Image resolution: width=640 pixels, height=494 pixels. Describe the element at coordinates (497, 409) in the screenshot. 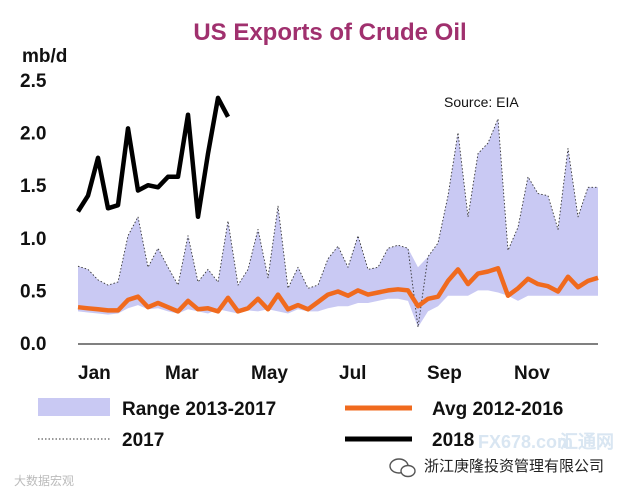

I see `legend-label-avg: Avg 2012-2016` at that location.